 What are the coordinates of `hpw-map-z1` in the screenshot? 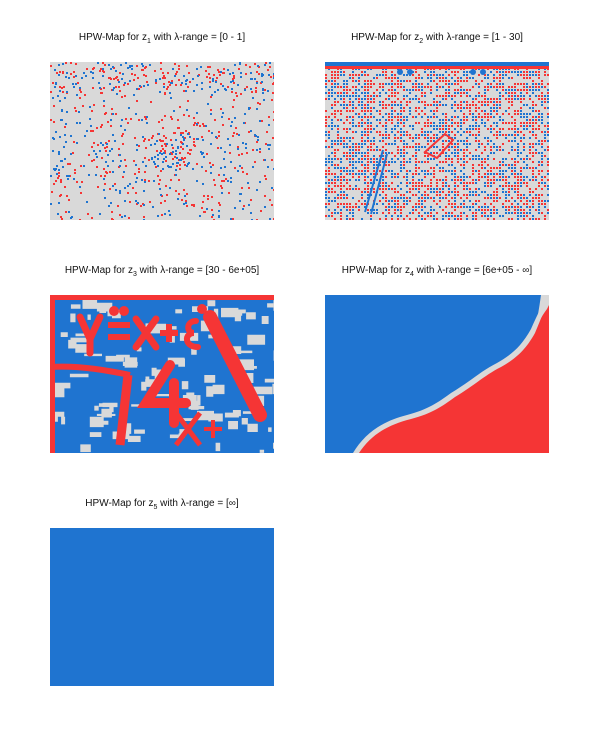 It's located at (162, 141).